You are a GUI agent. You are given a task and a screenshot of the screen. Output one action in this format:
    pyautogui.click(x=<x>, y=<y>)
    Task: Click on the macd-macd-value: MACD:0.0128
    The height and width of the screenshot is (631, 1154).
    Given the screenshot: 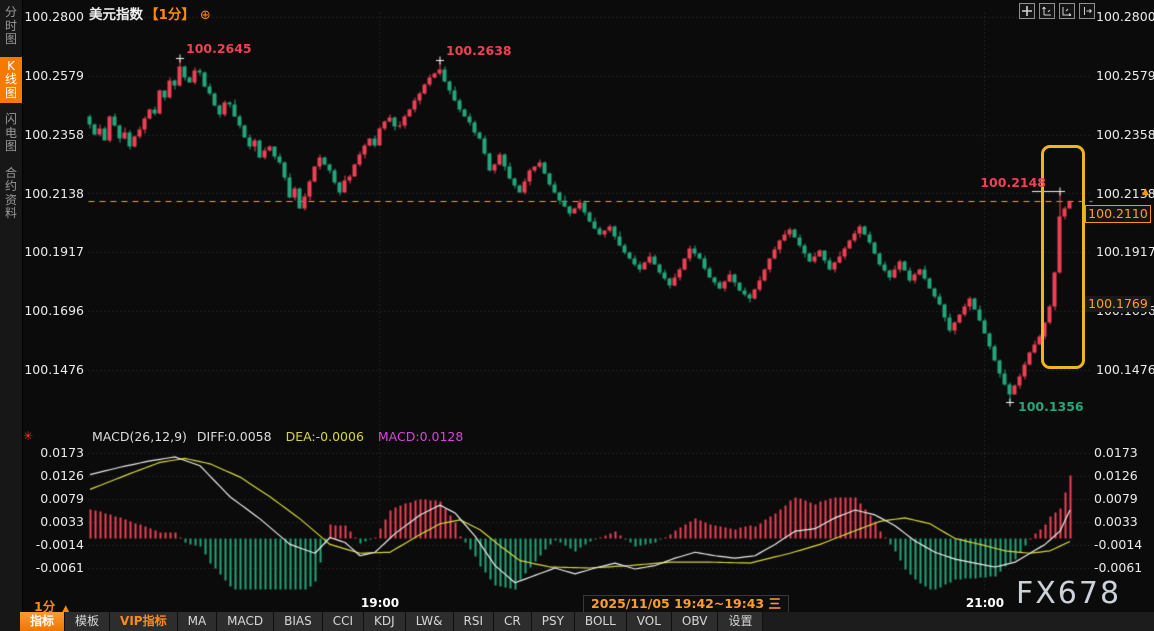 What is the action you would take?
    pyautogui.click(x=420, y=436)
    